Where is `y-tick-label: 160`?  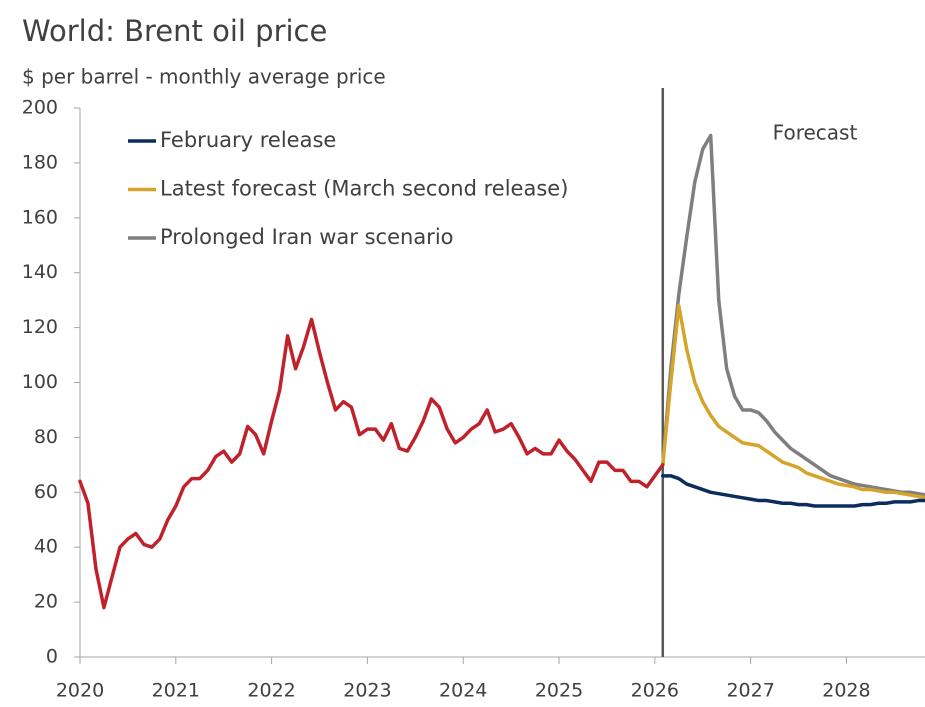 y-tick-label: 160 is located at coordinates (40, 217).